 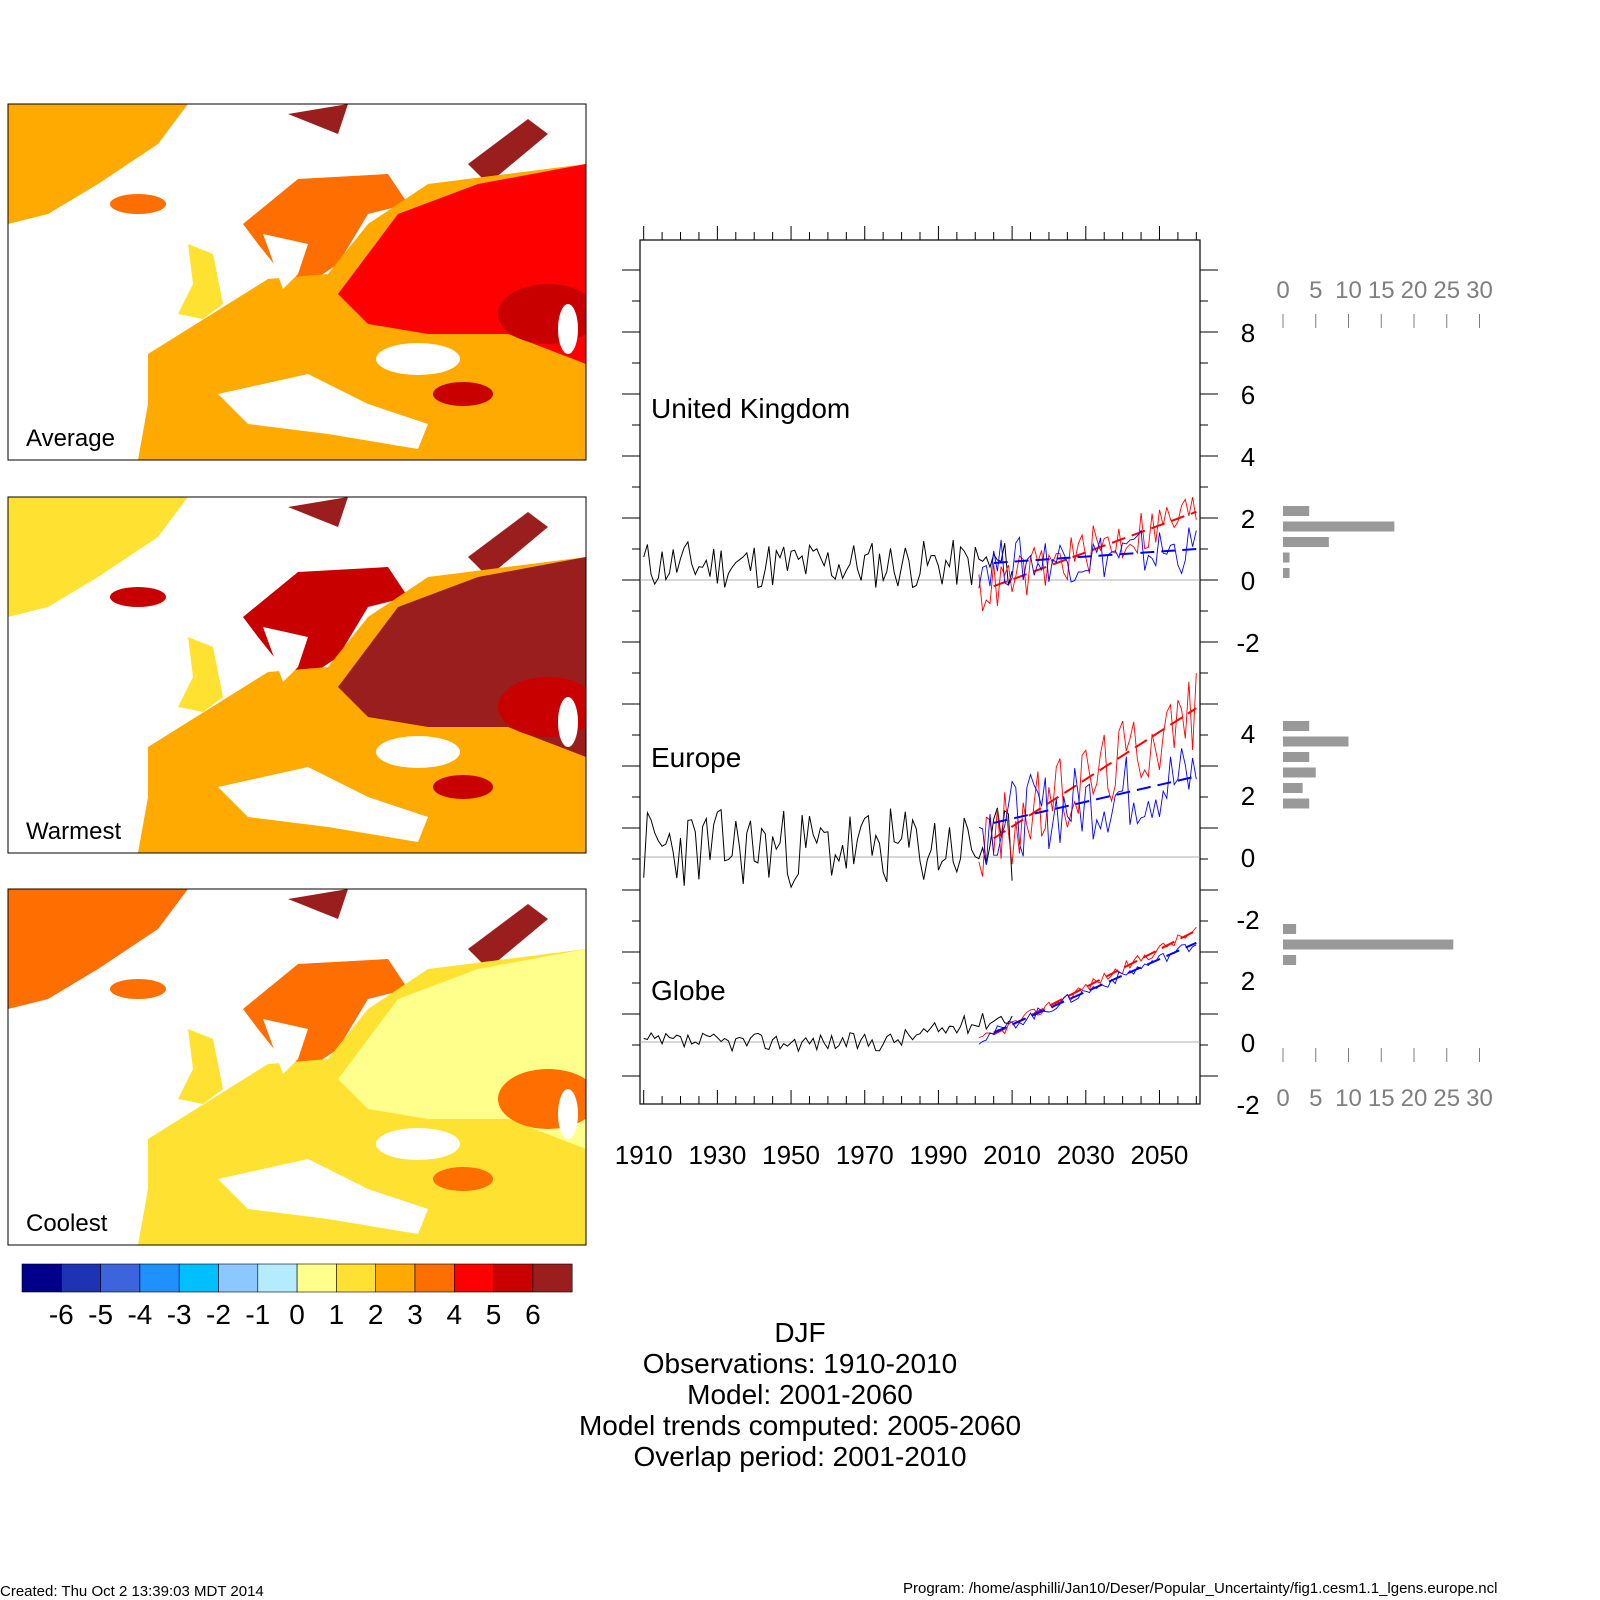 I want to click on colorbar-tick-label: 3, so click(x=415, y=1314).